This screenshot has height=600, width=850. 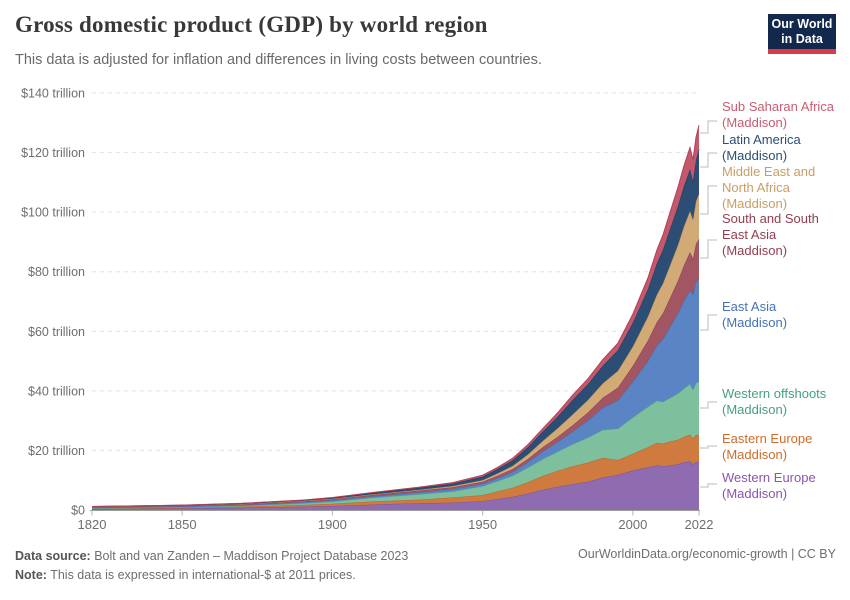 I want to click on legend-connector-western-europe, so click(x=708, y=485).